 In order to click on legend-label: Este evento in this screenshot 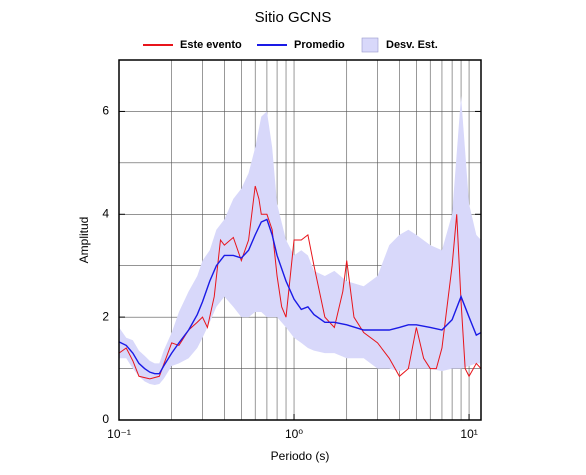, I will do `click(211, 45)`.